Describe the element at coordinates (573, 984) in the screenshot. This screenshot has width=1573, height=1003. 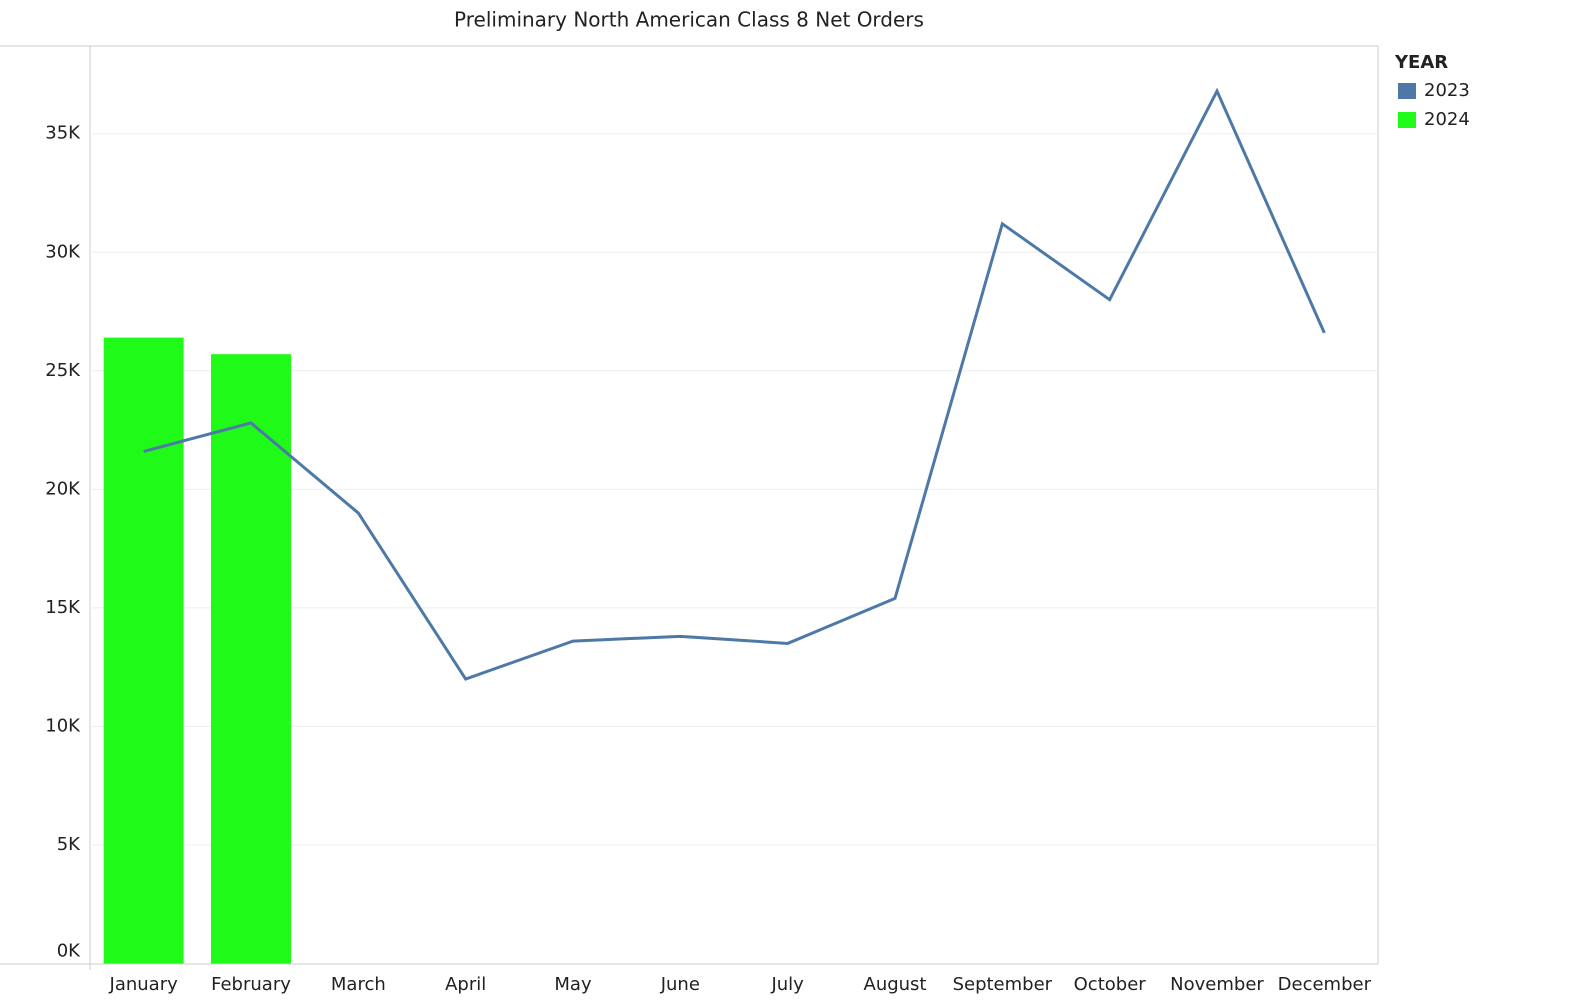
I see `x-tick-label: May` at that location.